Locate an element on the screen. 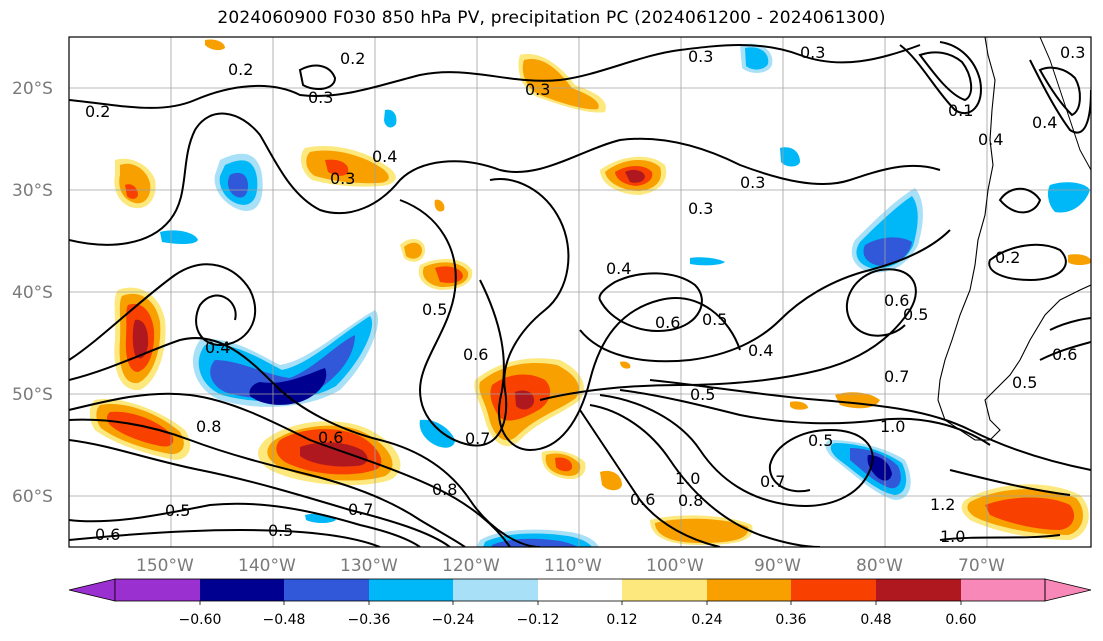  lat-label-60s: 60°S is located at coordinates (32, 497).